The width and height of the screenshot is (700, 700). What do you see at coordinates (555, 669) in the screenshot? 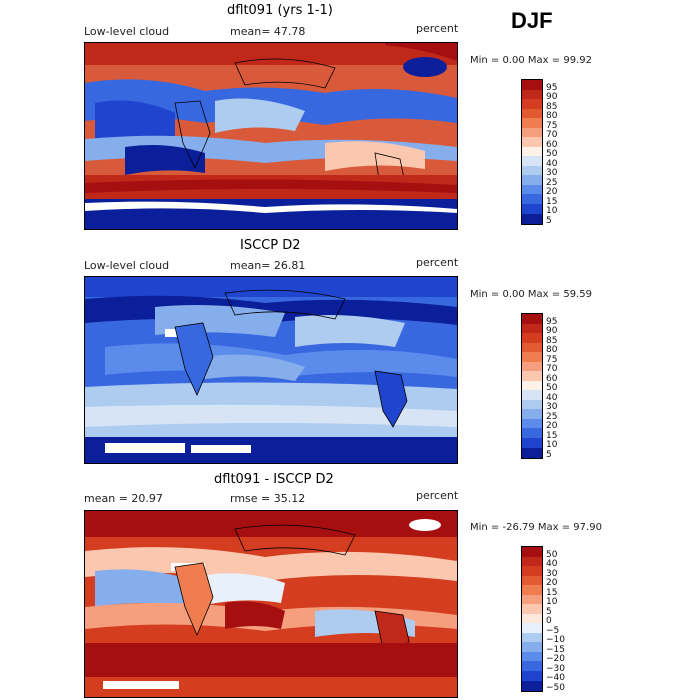
I see `colorbar-label: −30` at bounding box center [555, 669].